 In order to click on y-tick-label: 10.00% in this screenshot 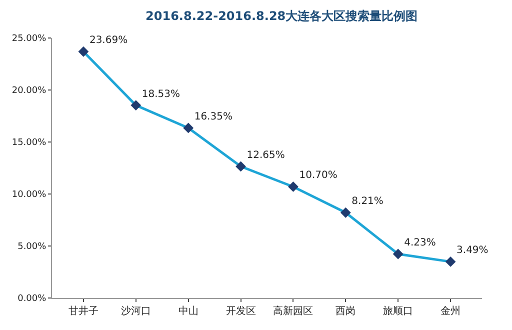, I will do `click(29, 195)`.